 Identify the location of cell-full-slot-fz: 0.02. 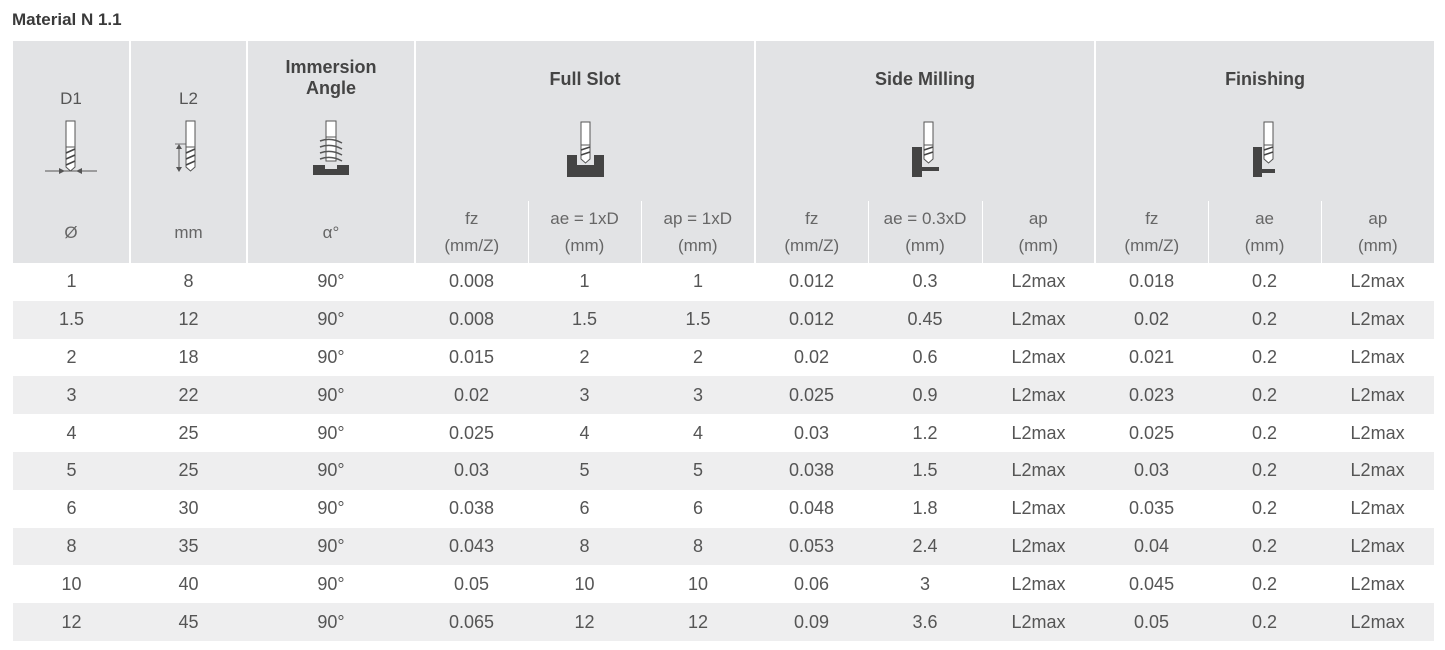
(471, 395).